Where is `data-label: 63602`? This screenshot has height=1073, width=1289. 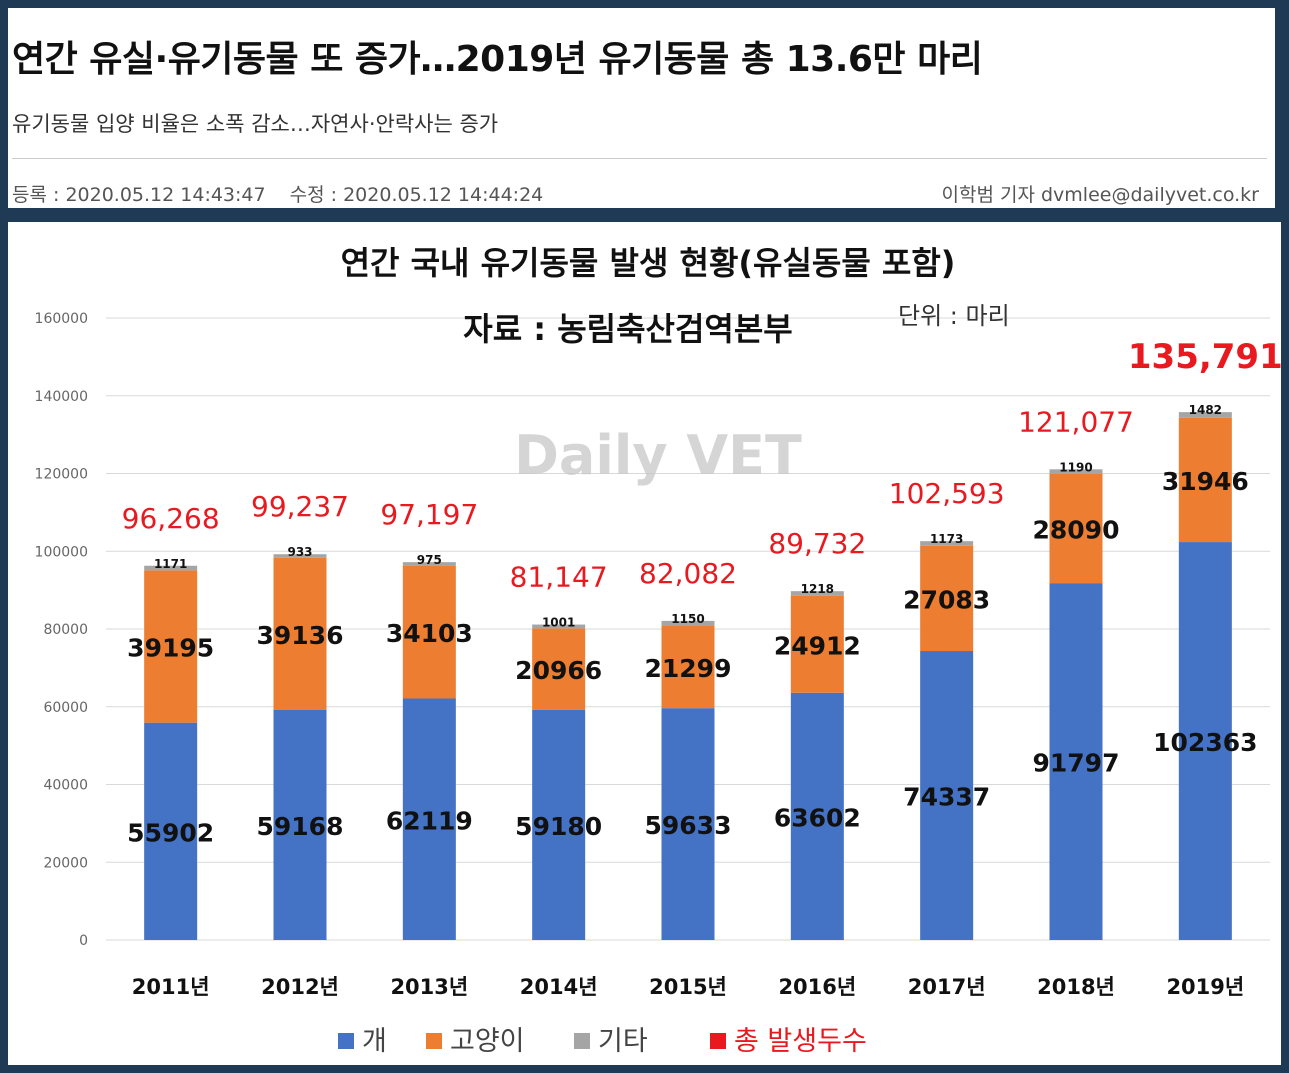 data-label: 63602 is located at coordinates (817, 817).